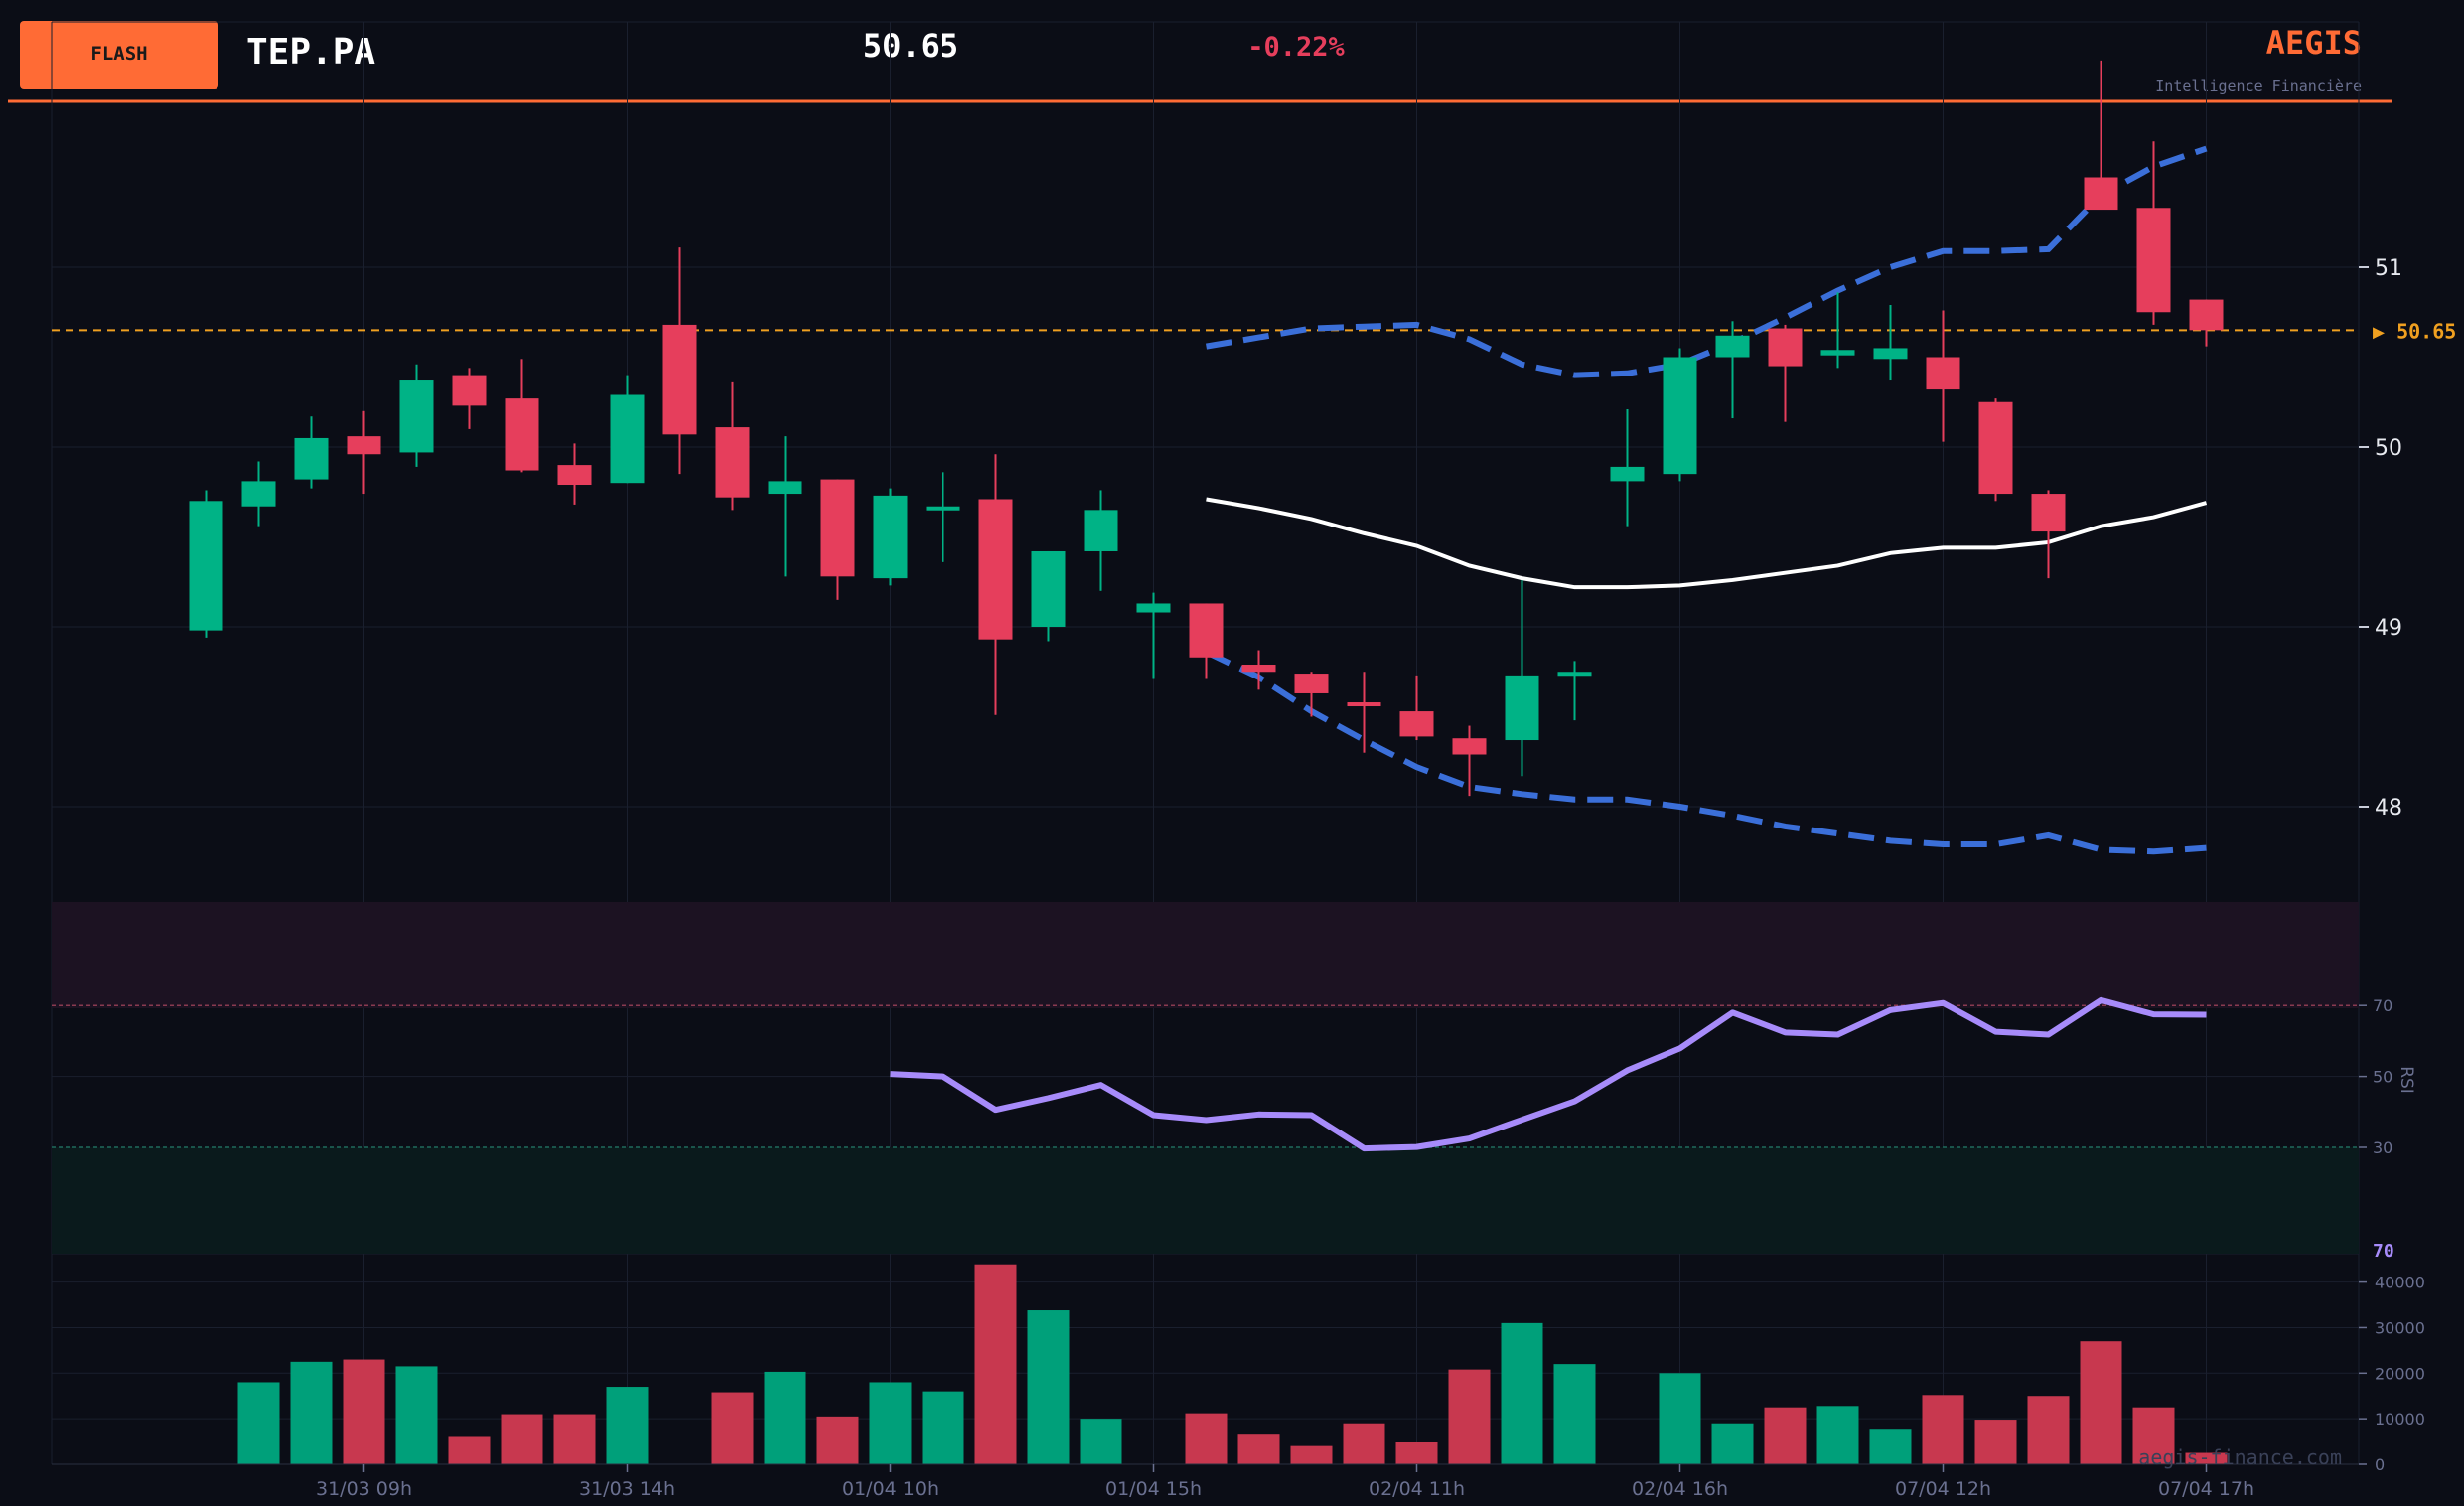 The width and height of the screenshot is (2464, 1506). Describe the element at coordinates (2258, 86) in the screenshot. I see `tagline-label: Intelligence Financière` at that location.